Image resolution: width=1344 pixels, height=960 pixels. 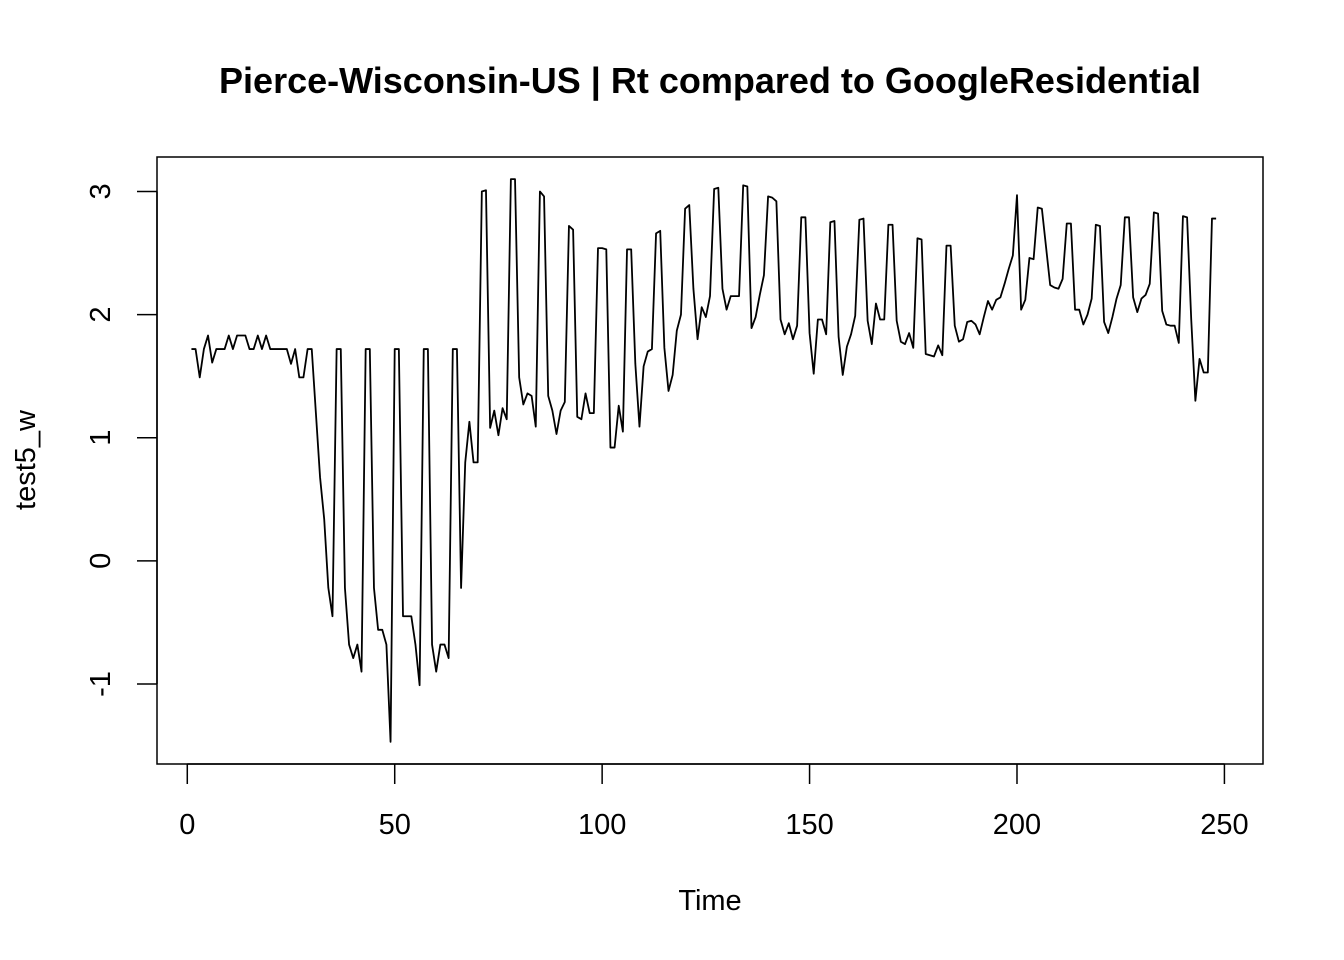 What do you see at coordinates (714, 802) in the screenshot?
I see `x-axis: 0 50 100 150 200 250` at bounding box center [714, 802].